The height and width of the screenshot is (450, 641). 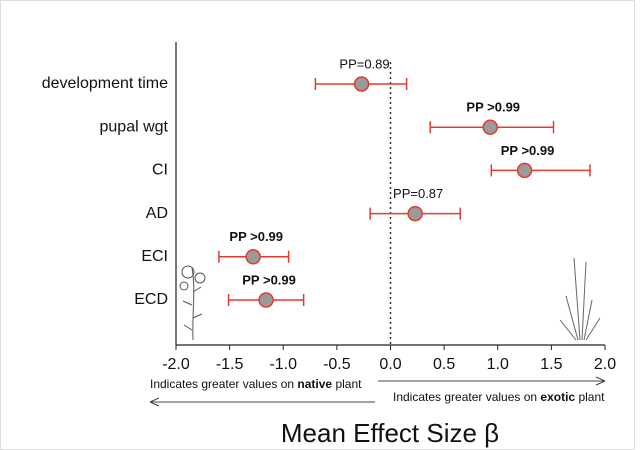 What do you see at coordinates (390, 364) in the screenshot?
I see `x-tick-label: 0.0` at bounding box center [390, 364].